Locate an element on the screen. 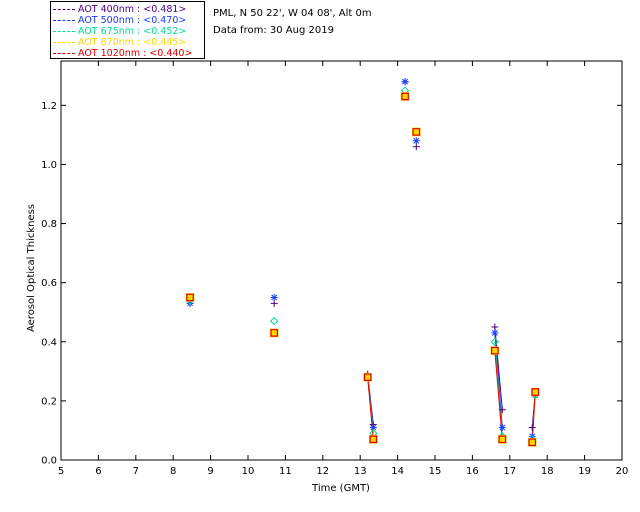 The image size is (640, 512). legend-label-400: AOT 400nm : <0.481> is located at coordinates (132, 9).